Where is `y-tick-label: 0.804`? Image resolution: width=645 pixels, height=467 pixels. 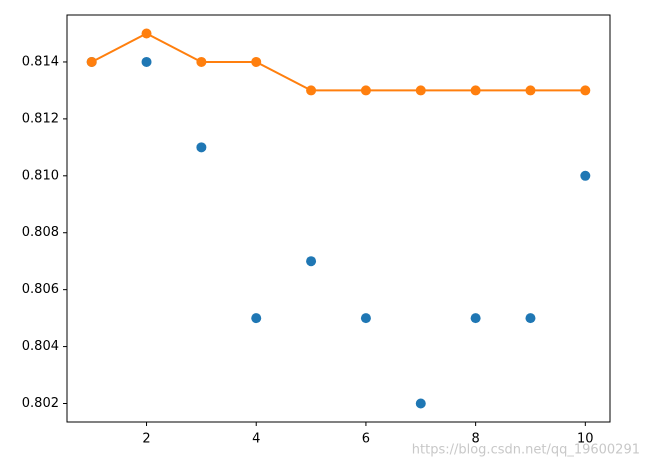 y-tick-label: 0.804 is located at coordinates (40, 346).